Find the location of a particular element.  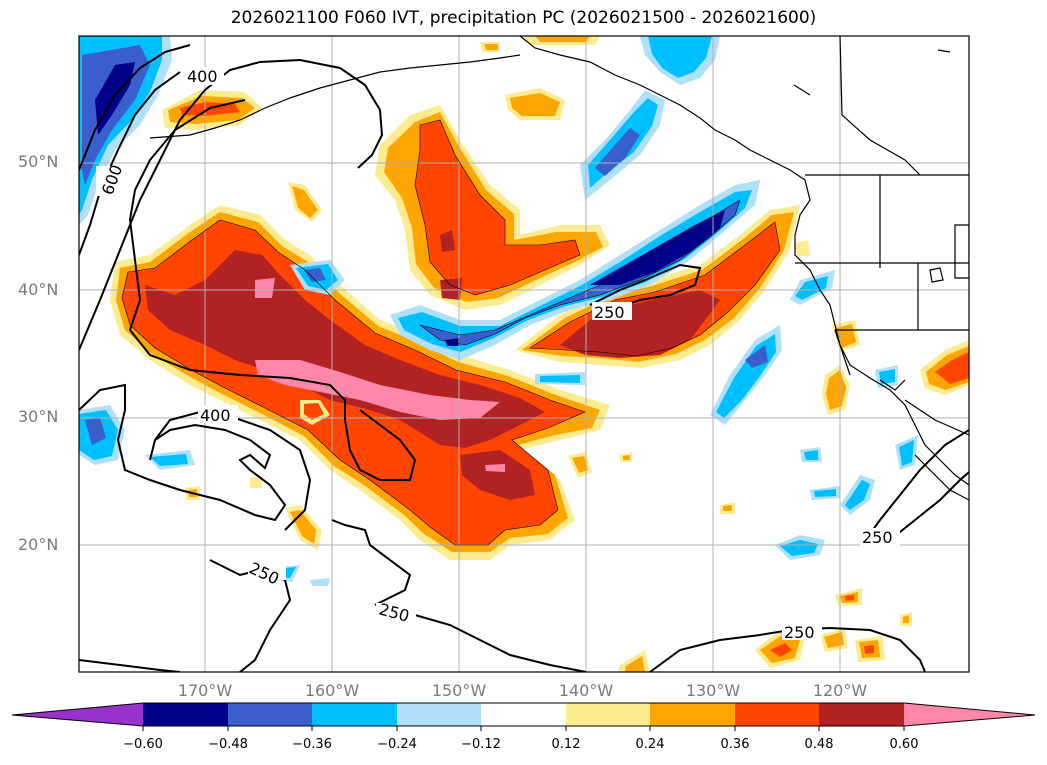

colorbar is located at coordinates (523, 716).